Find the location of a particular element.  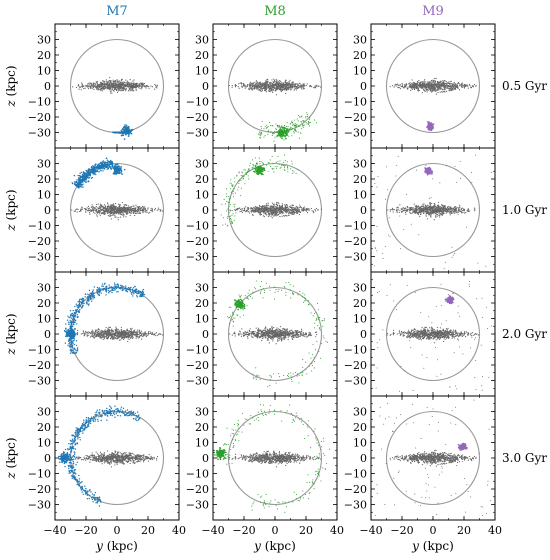

column-title-m9: M9 is located at coordinates (433, 11).